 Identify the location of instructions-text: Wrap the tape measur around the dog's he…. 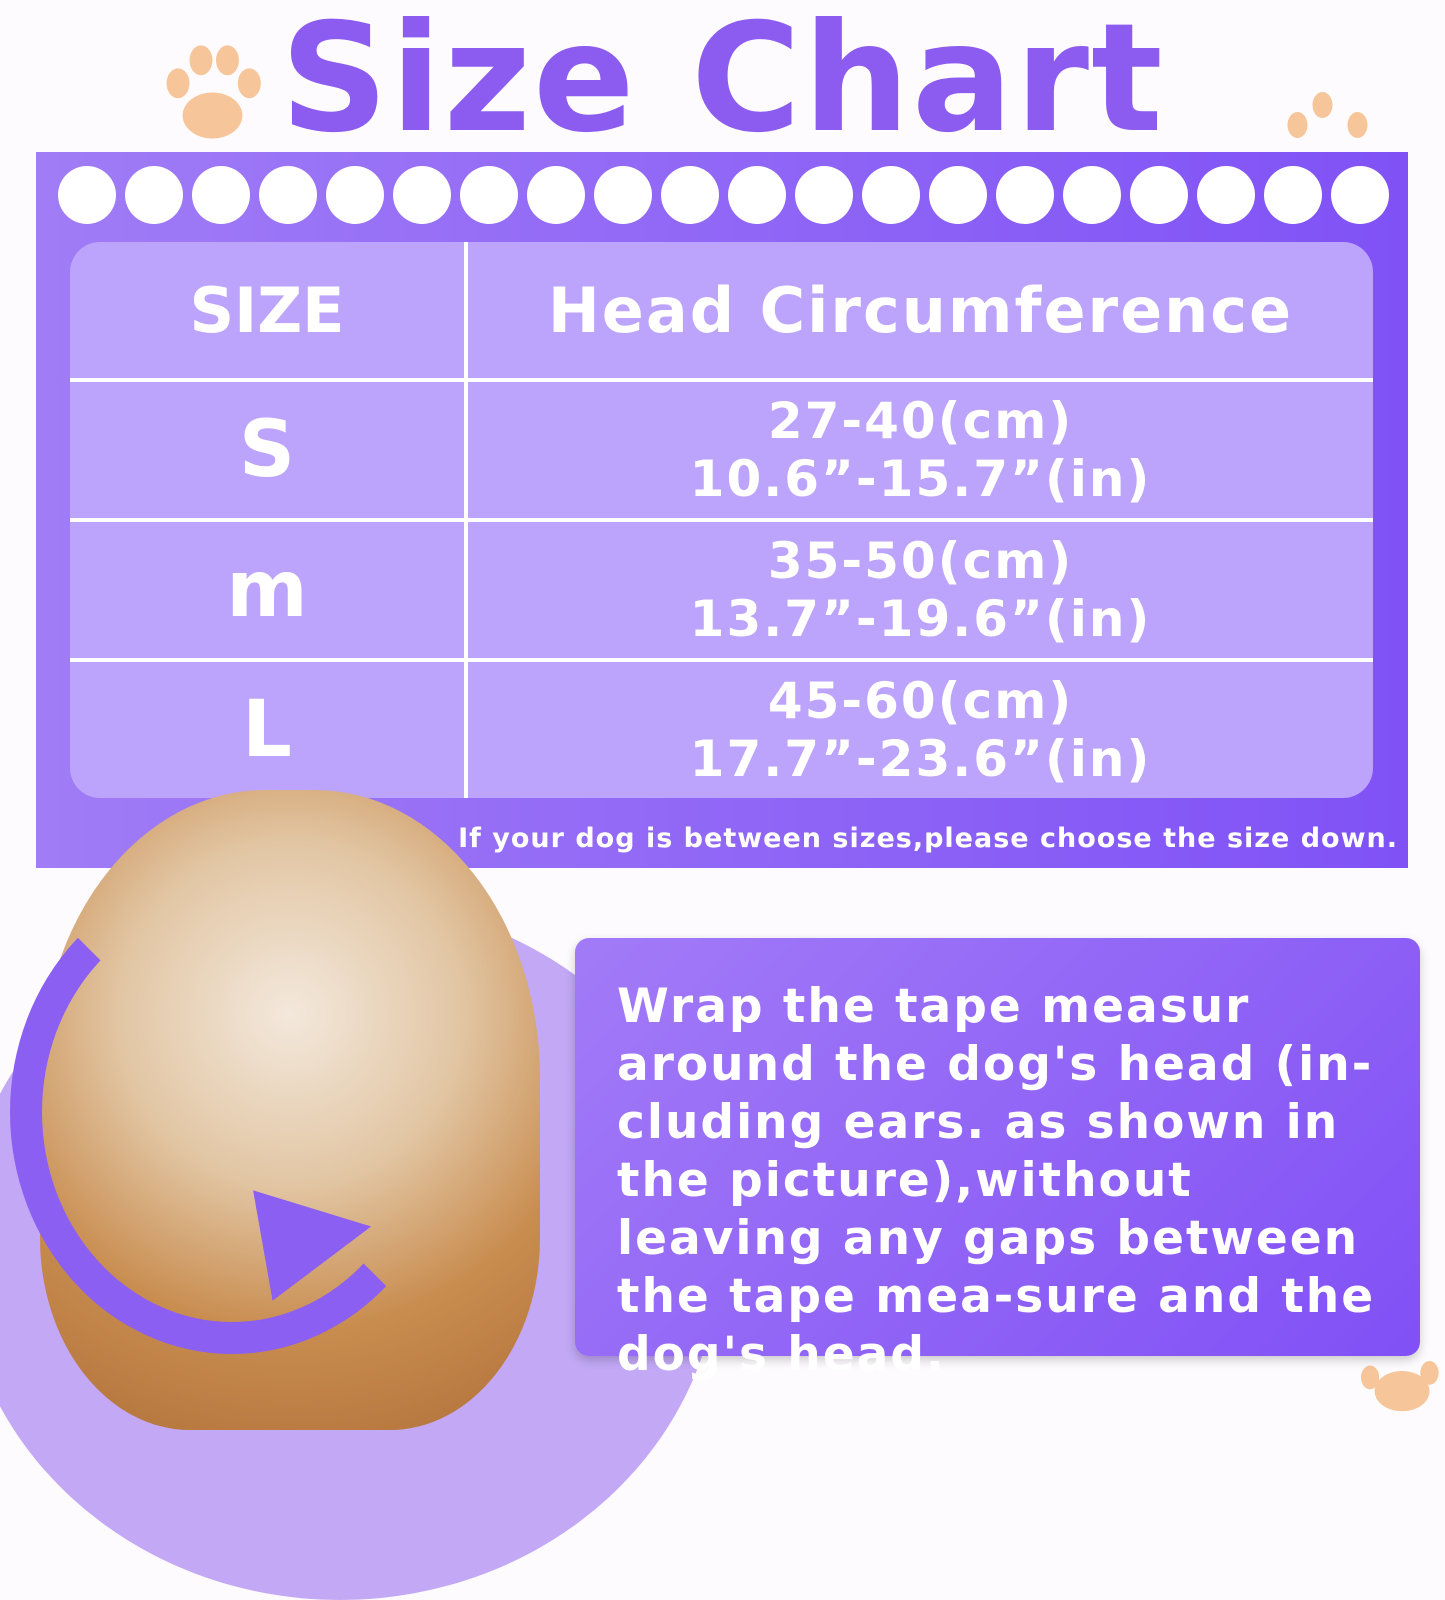
(996, 1180).